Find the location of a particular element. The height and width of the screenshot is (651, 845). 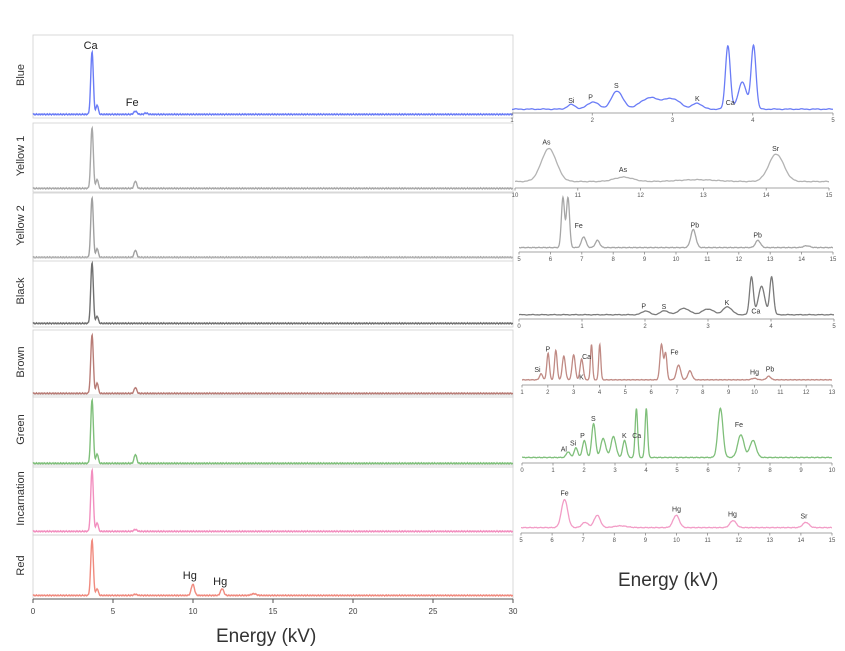

inset-x-tick-label-blue-4: 4 is located at coordinates (753, 121).